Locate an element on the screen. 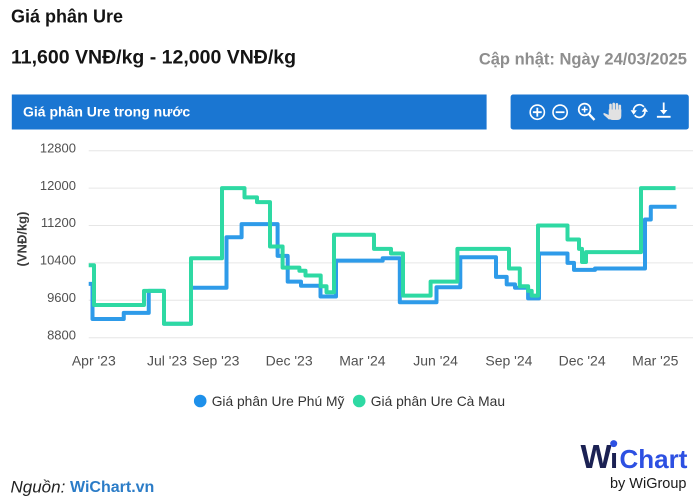 This screenshot has width=700, height=504. svg-text: 9600 is located at coordinates (61, 297).